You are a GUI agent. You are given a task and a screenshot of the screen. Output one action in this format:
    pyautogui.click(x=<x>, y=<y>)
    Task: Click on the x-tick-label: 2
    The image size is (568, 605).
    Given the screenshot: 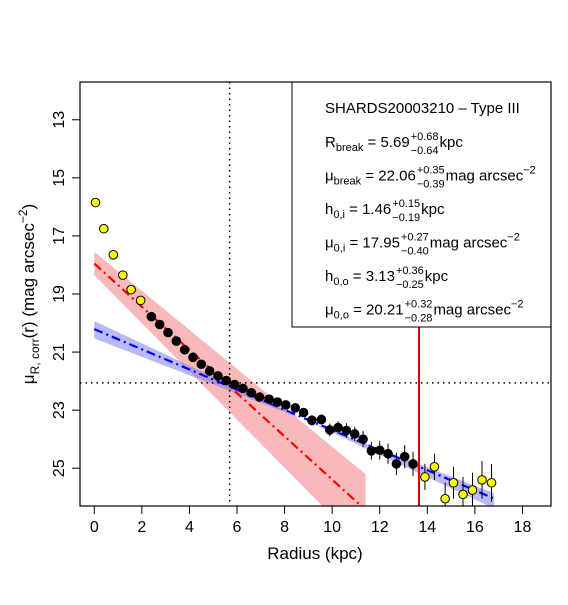 What is the action you would take?
    pyautogui.click(x=141, y=527)
    